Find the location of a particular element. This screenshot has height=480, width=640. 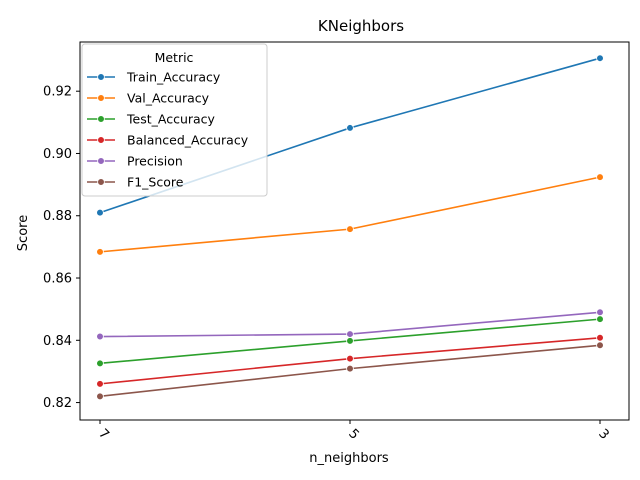

x-tick-label: 5 is located at coordinates (353, 434).